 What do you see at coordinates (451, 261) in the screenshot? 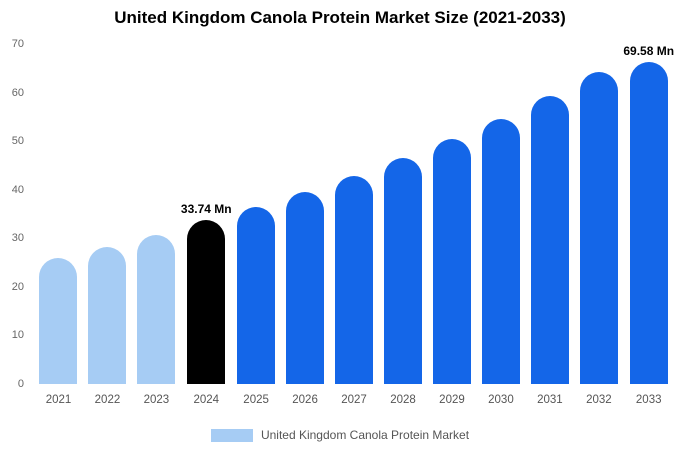
I see `bar-2029` at bounding box center [451, 261].